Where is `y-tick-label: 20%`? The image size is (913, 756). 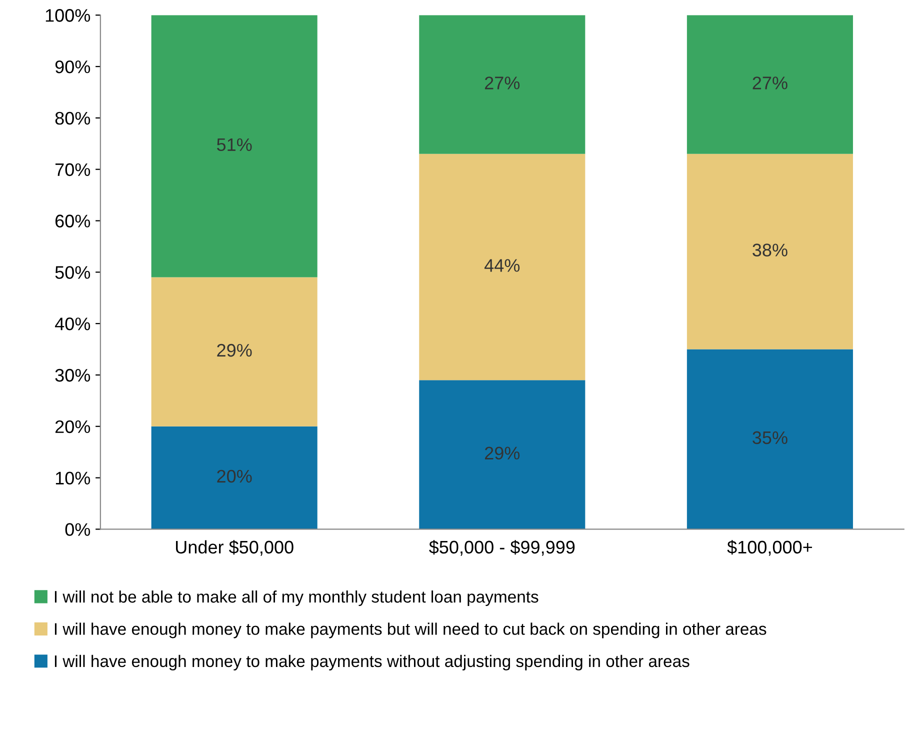
y-tick-label: 20% is located at coordinates (72, 427).